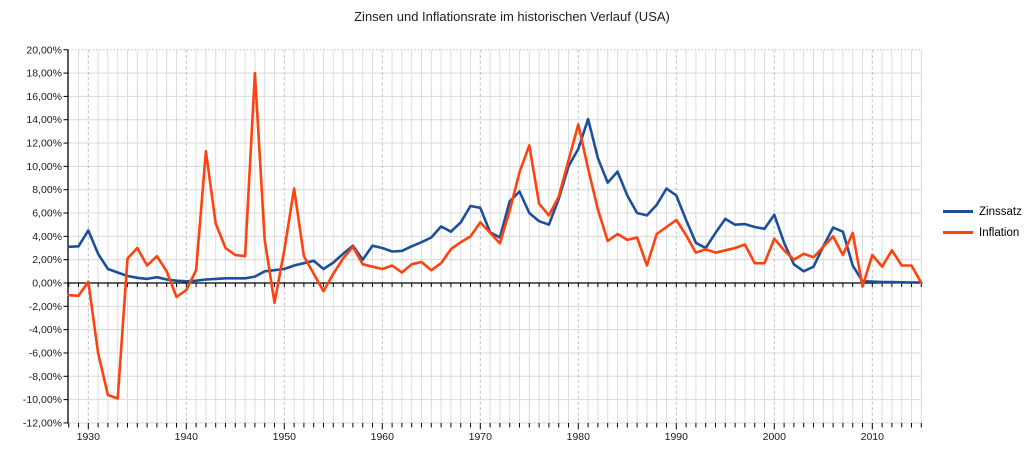  Describe the element at coordinates (42, 400) in the screenshot. I see `y-axis-tick-label: -10,00%` at that location.